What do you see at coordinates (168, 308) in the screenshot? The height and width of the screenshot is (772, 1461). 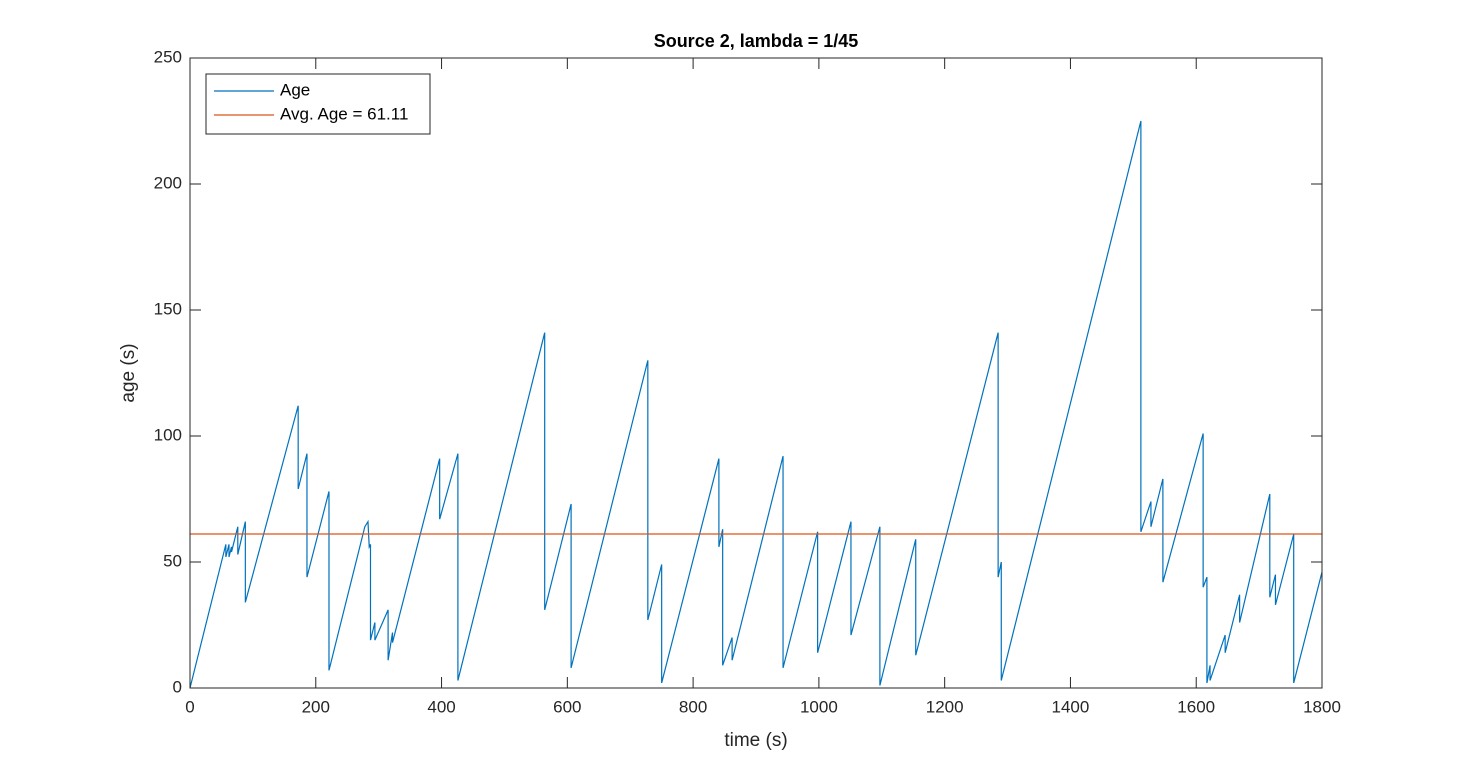 I see `y-tick-label: 150` at bounding box center [168, 308].